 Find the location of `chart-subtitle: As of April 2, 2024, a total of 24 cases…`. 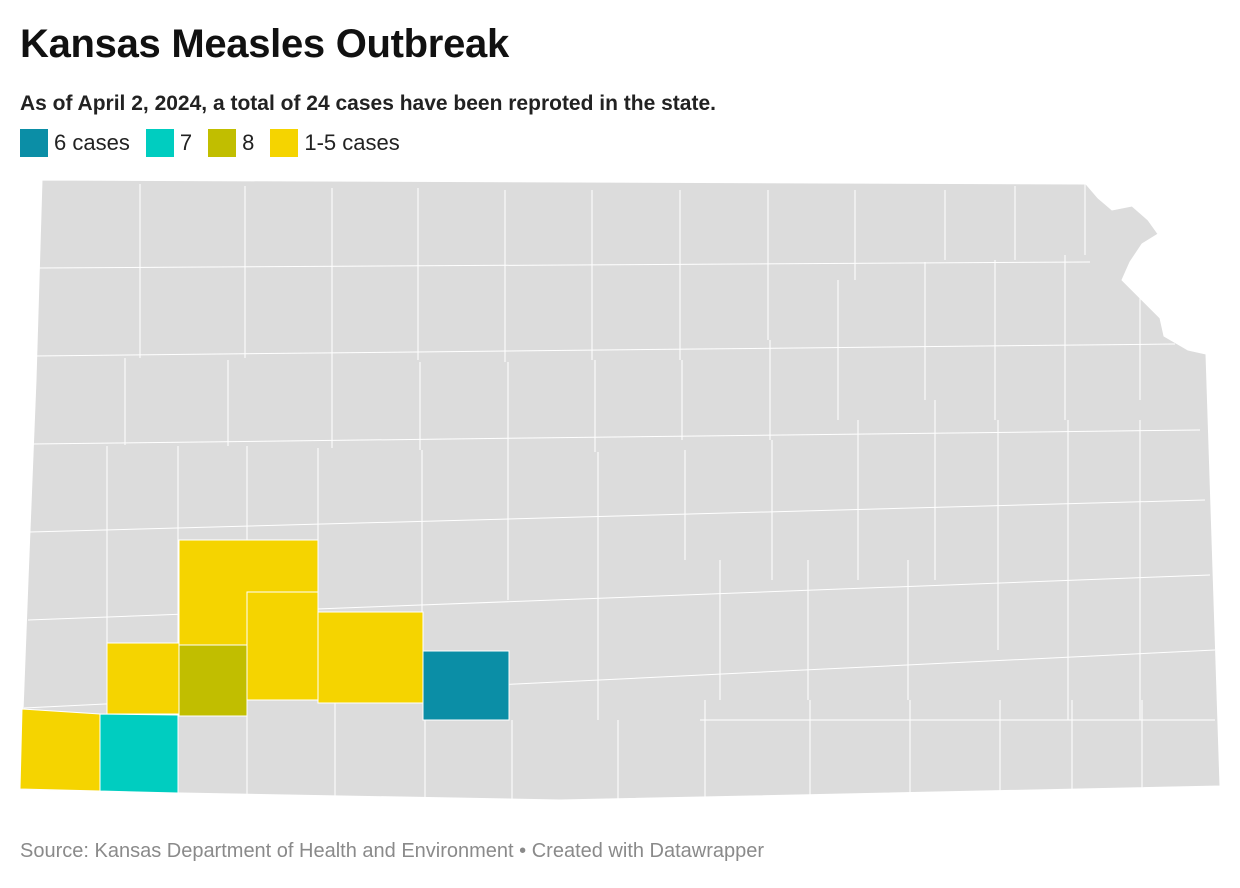

chart-subtitle: As of April 2, 2024, a total of 24 cases… is located at coordinates (368, 103).